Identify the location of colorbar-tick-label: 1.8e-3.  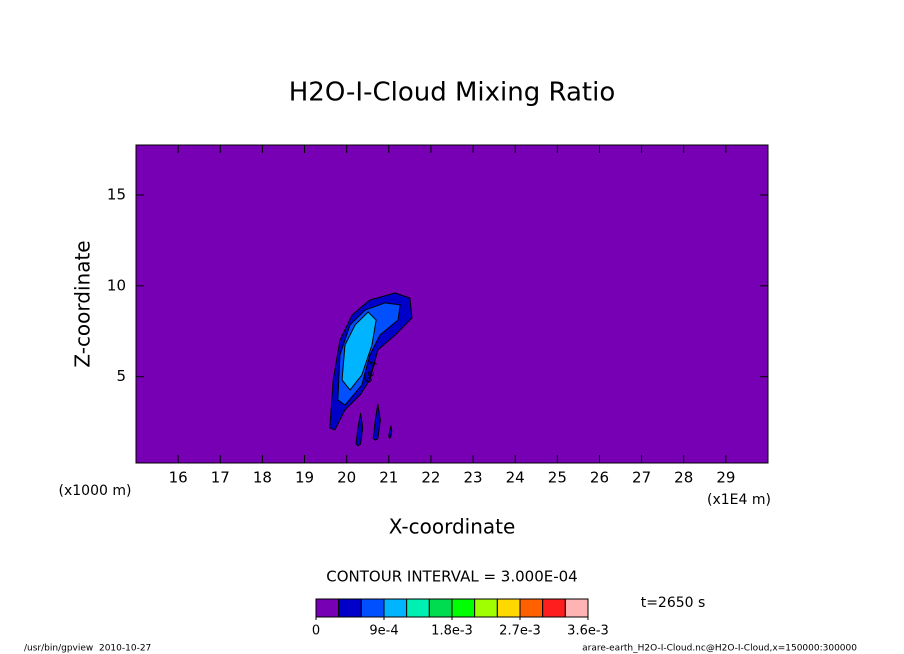
(452, 631).